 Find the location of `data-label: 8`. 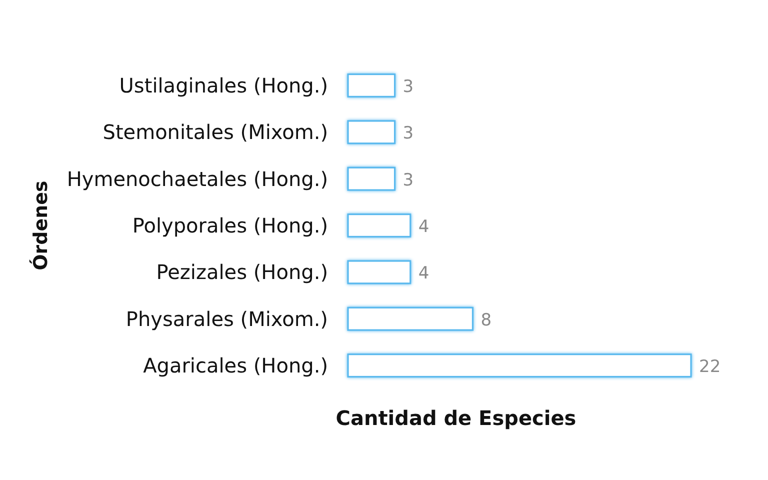

data-label: 8 is located at coordinates (486, 320).